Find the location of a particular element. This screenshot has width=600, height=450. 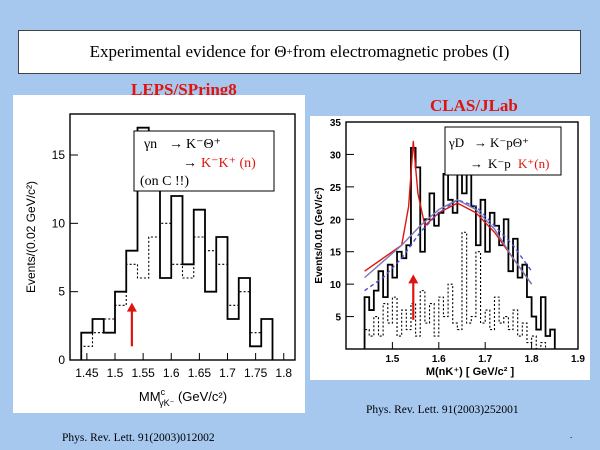

leps-peak-arrow-head is located at coordinates (131, 307).